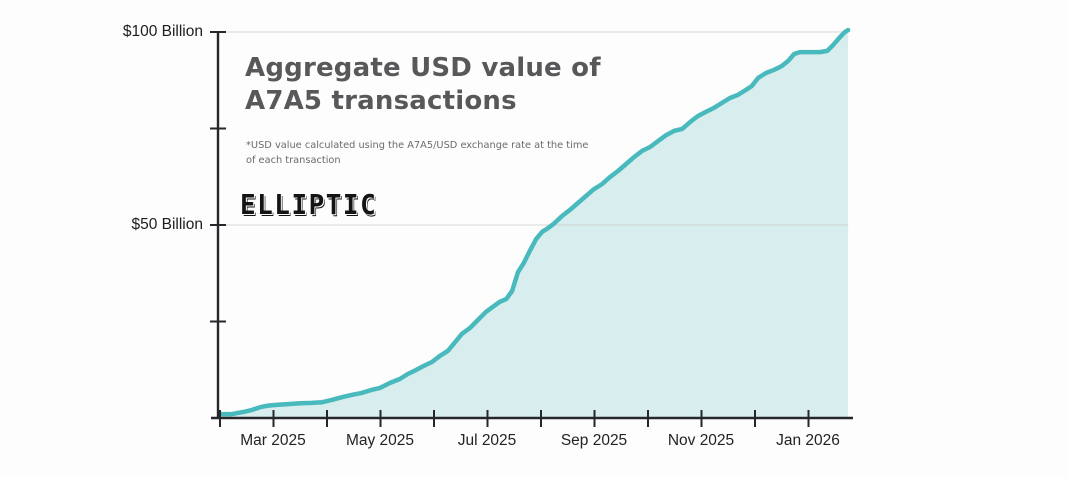  I want to click on chart-title-line2: A7A5 transactions, so click(381, 101).